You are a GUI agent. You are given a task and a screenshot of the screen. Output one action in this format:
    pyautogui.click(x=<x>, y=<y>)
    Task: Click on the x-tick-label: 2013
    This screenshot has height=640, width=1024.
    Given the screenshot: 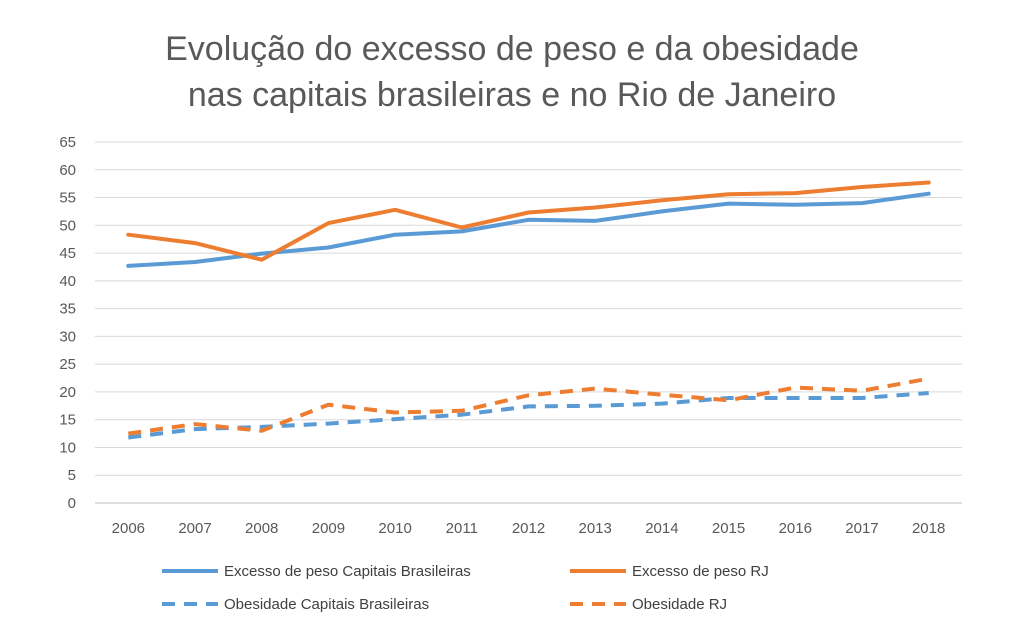 What is the action you would take?
    pyautogui.click(x=595, y=528)
    